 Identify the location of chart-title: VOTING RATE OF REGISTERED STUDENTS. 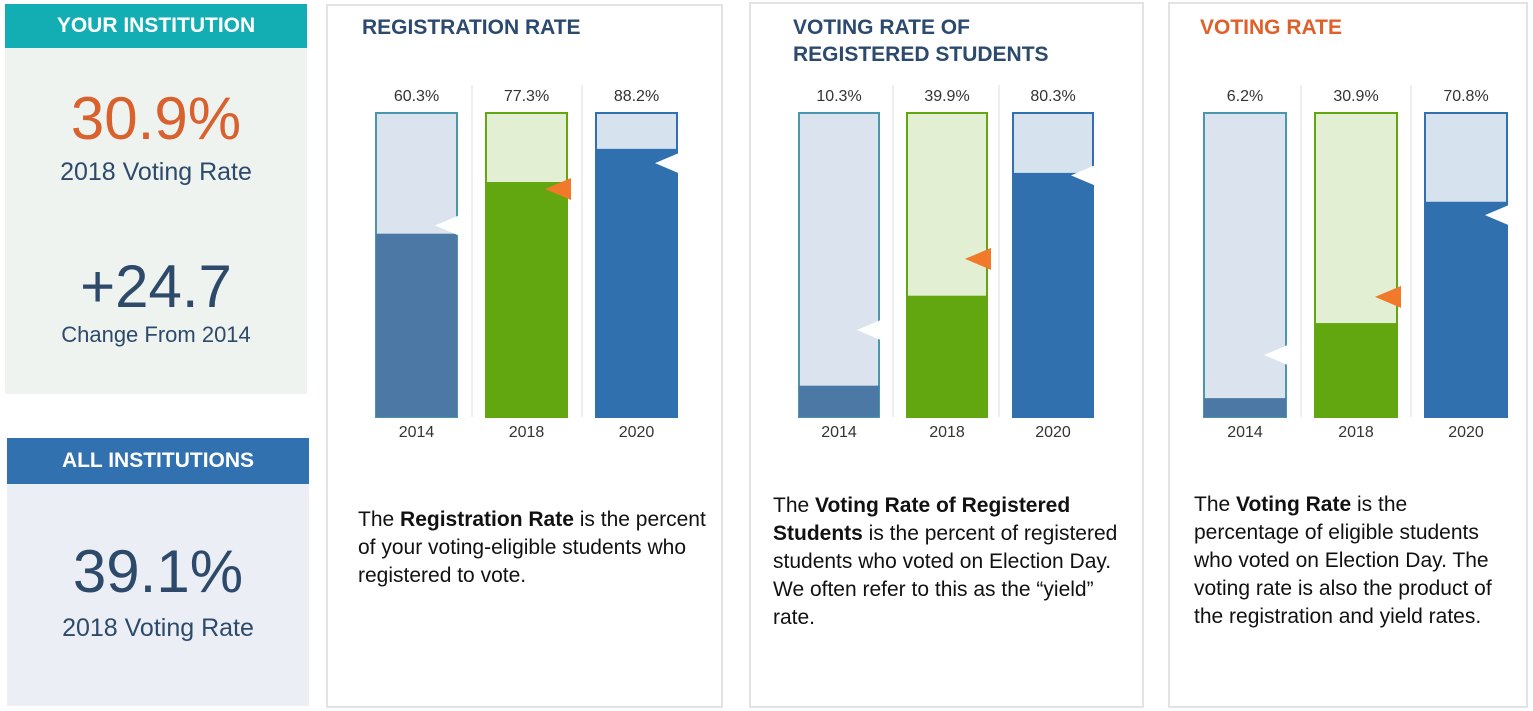
(921, 41).